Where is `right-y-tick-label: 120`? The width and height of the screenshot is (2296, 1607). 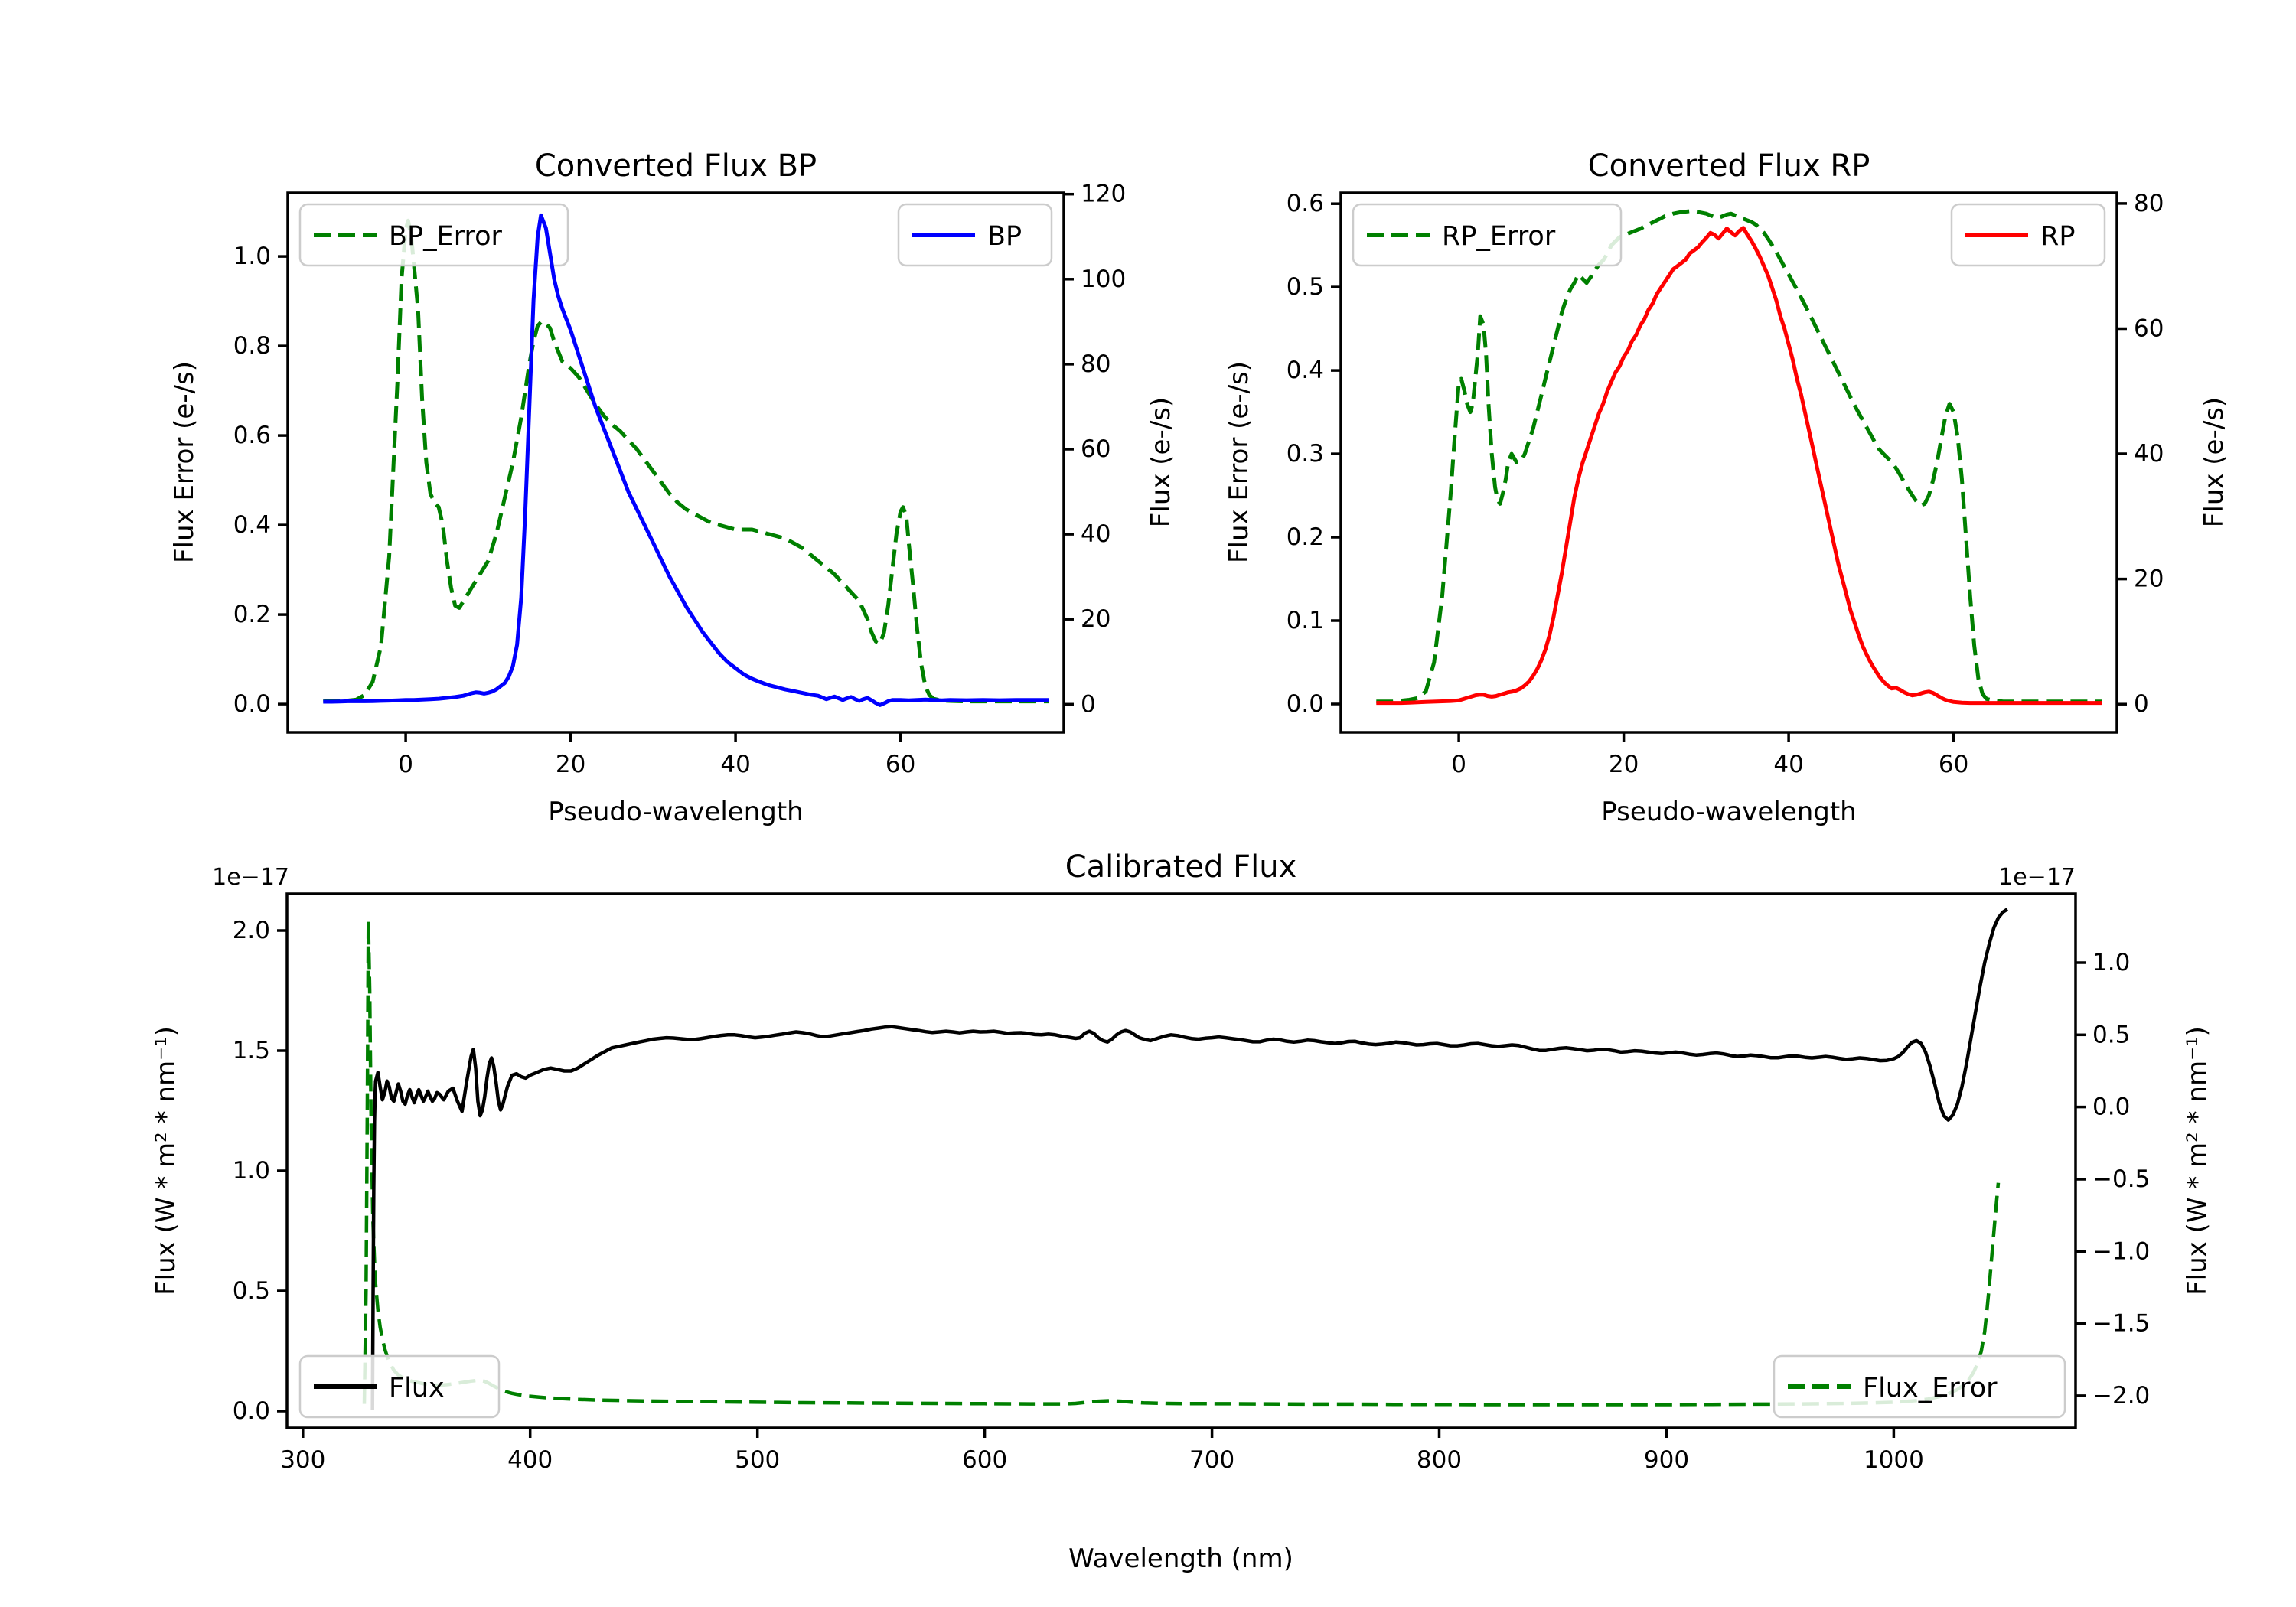
right-y-tick-label: 120 is located at coordinates (1103, 194).